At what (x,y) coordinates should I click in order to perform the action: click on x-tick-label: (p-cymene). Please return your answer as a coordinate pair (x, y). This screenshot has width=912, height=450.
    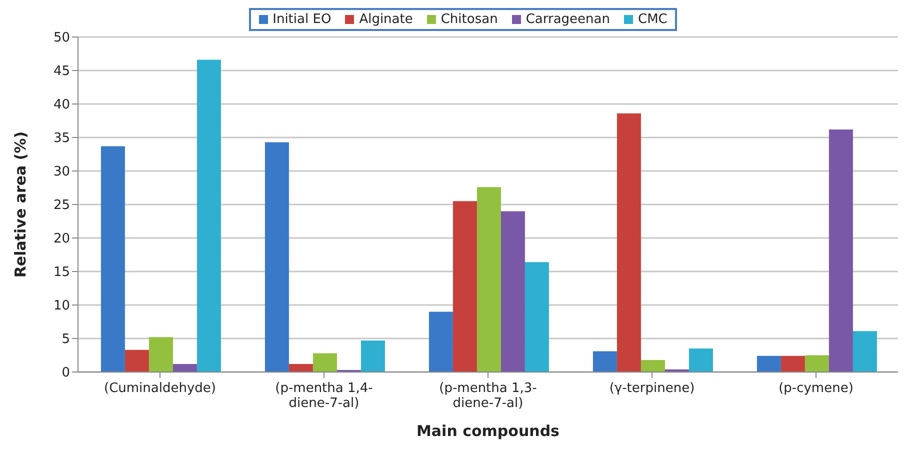
    Looking at the image, I should click on (816, 388).